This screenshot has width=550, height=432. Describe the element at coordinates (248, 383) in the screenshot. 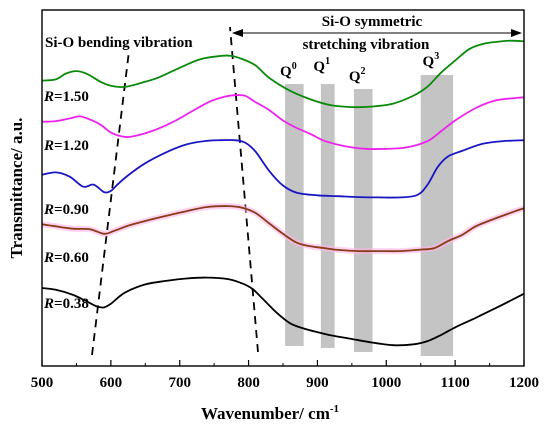

I see `x-tick-label: 800` at that location.